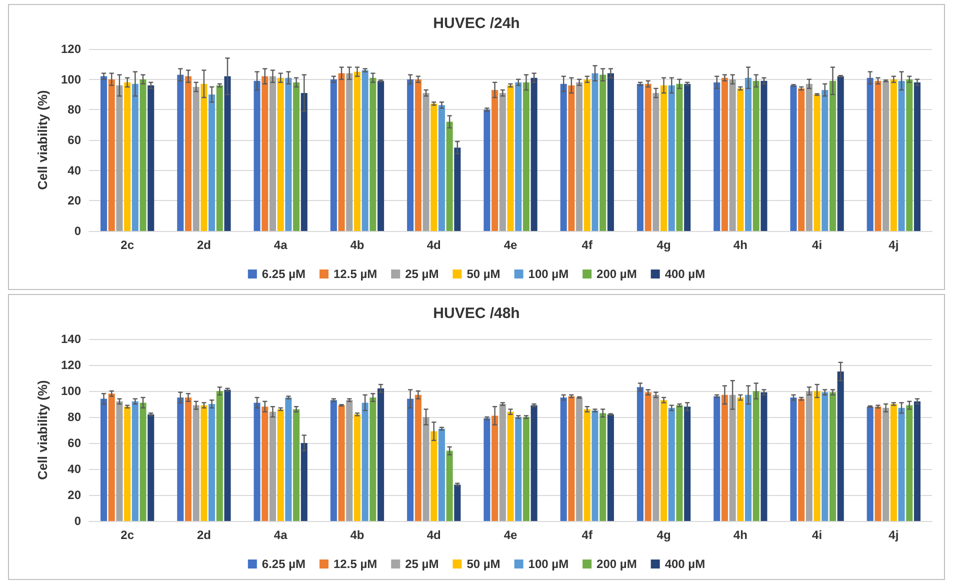 This screenshot has width=953, height=588. I want to click on chart-title: HUVEC /48h, so click(476, 313).